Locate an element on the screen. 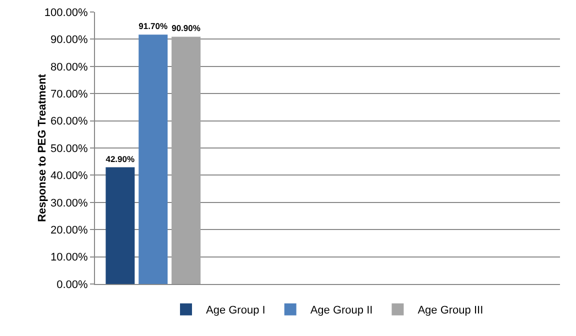 The width and height of the screenshot is (576, 336). data-label: 91.70% is located at coordinates (153, 26).